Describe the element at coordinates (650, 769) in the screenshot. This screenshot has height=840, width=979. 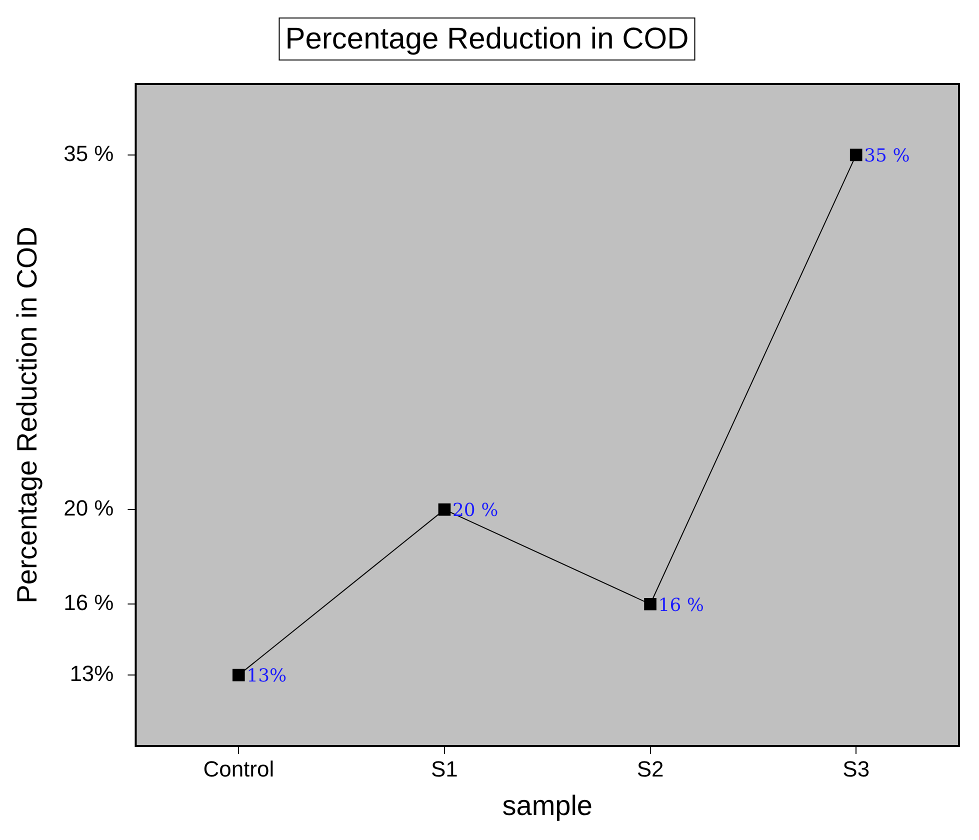
I see `x-tick-label: S2` at that location.